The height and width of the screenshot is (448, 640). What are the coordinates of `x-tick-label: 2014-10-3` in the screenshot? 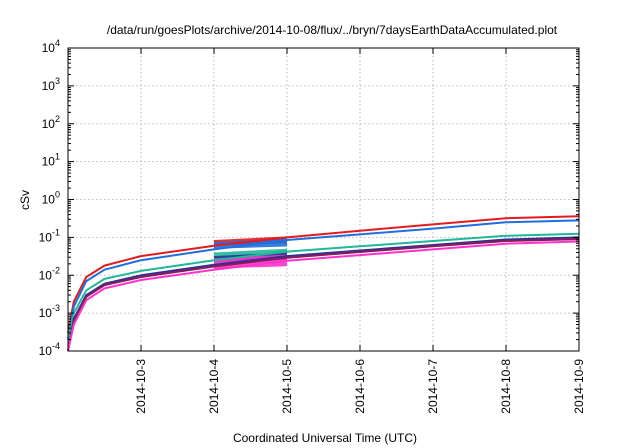 It's located at (141, 386).